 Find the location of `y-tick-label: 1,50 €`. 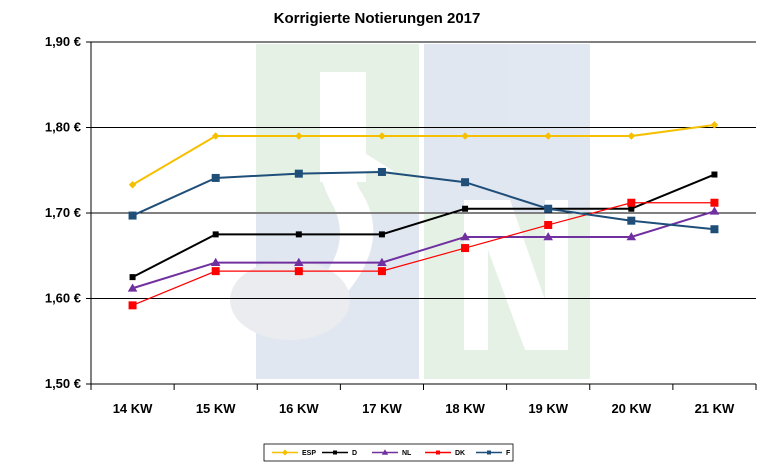

y-tick-label: 1,50 € is located at coordinates (63, 383).